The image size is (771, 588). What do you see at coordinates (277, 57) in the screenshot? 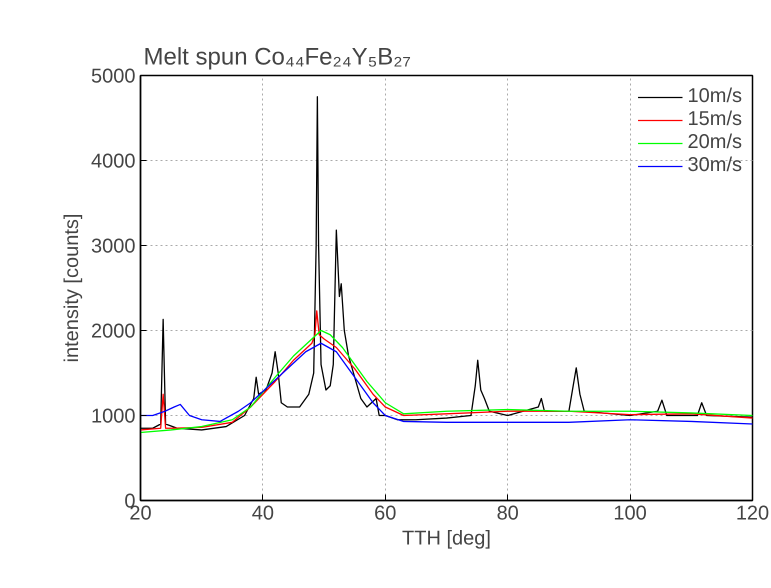
I see `chart-title: Melt spun Co₄₄Fe₂₄Y₅B₂₇` at bounding box center [277, 57].